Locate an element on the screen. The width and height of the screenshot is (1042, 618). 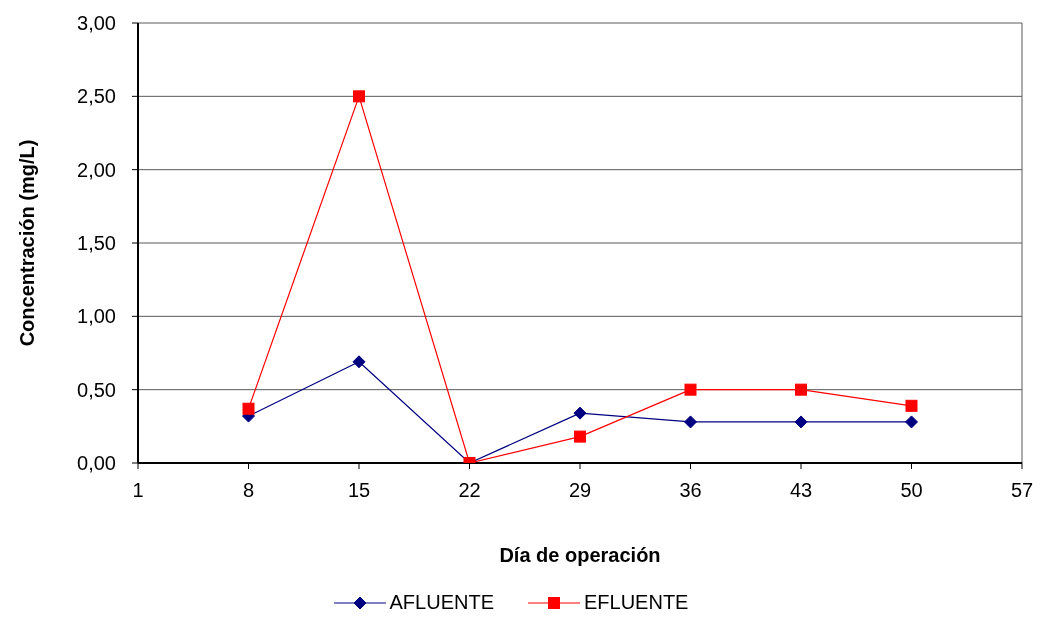
y-axis-title: Concentración (mg/L) is located at coordinates (27, 243).